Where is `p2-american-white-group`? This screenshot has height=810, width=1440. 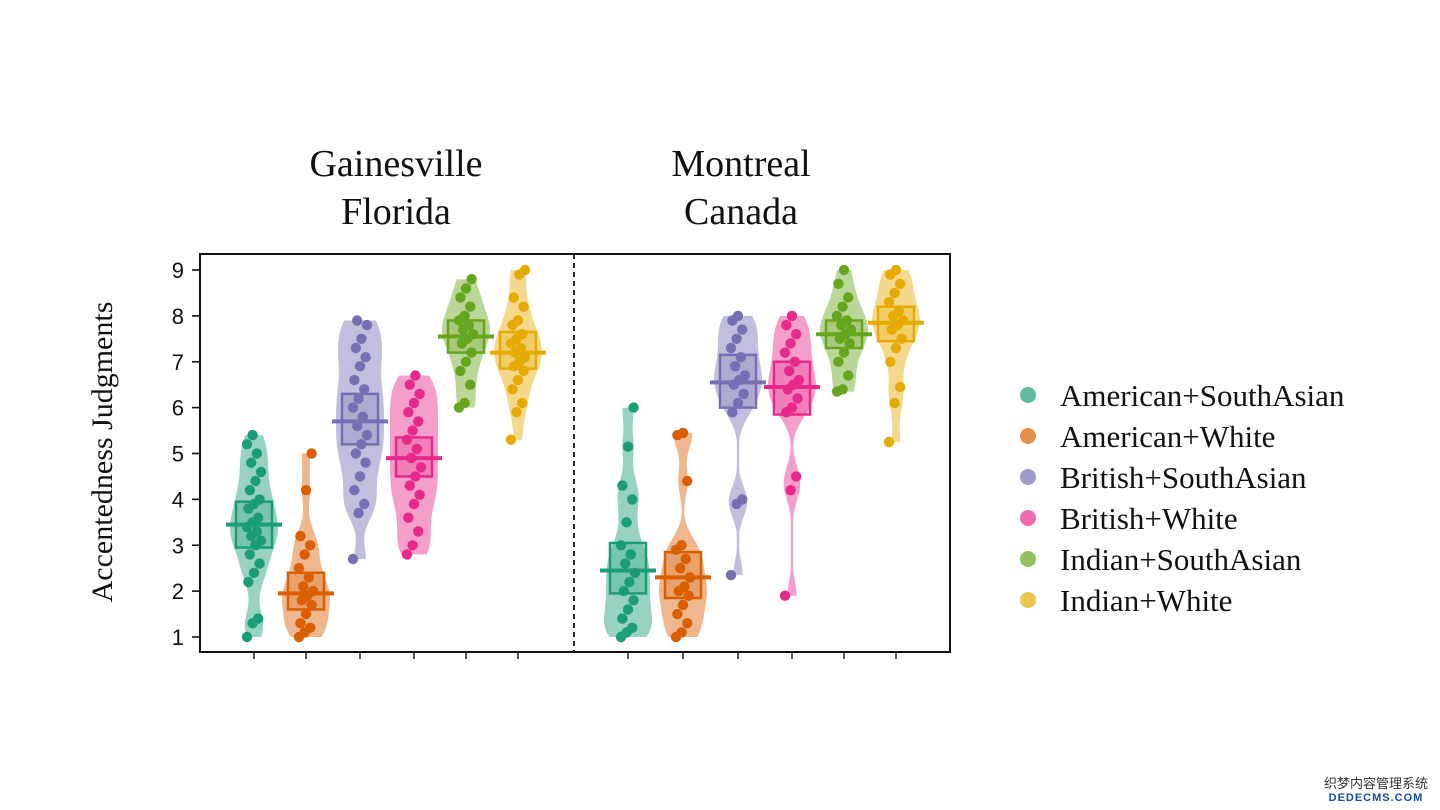 p2-american-white-group is located at coordinates (683, 543).